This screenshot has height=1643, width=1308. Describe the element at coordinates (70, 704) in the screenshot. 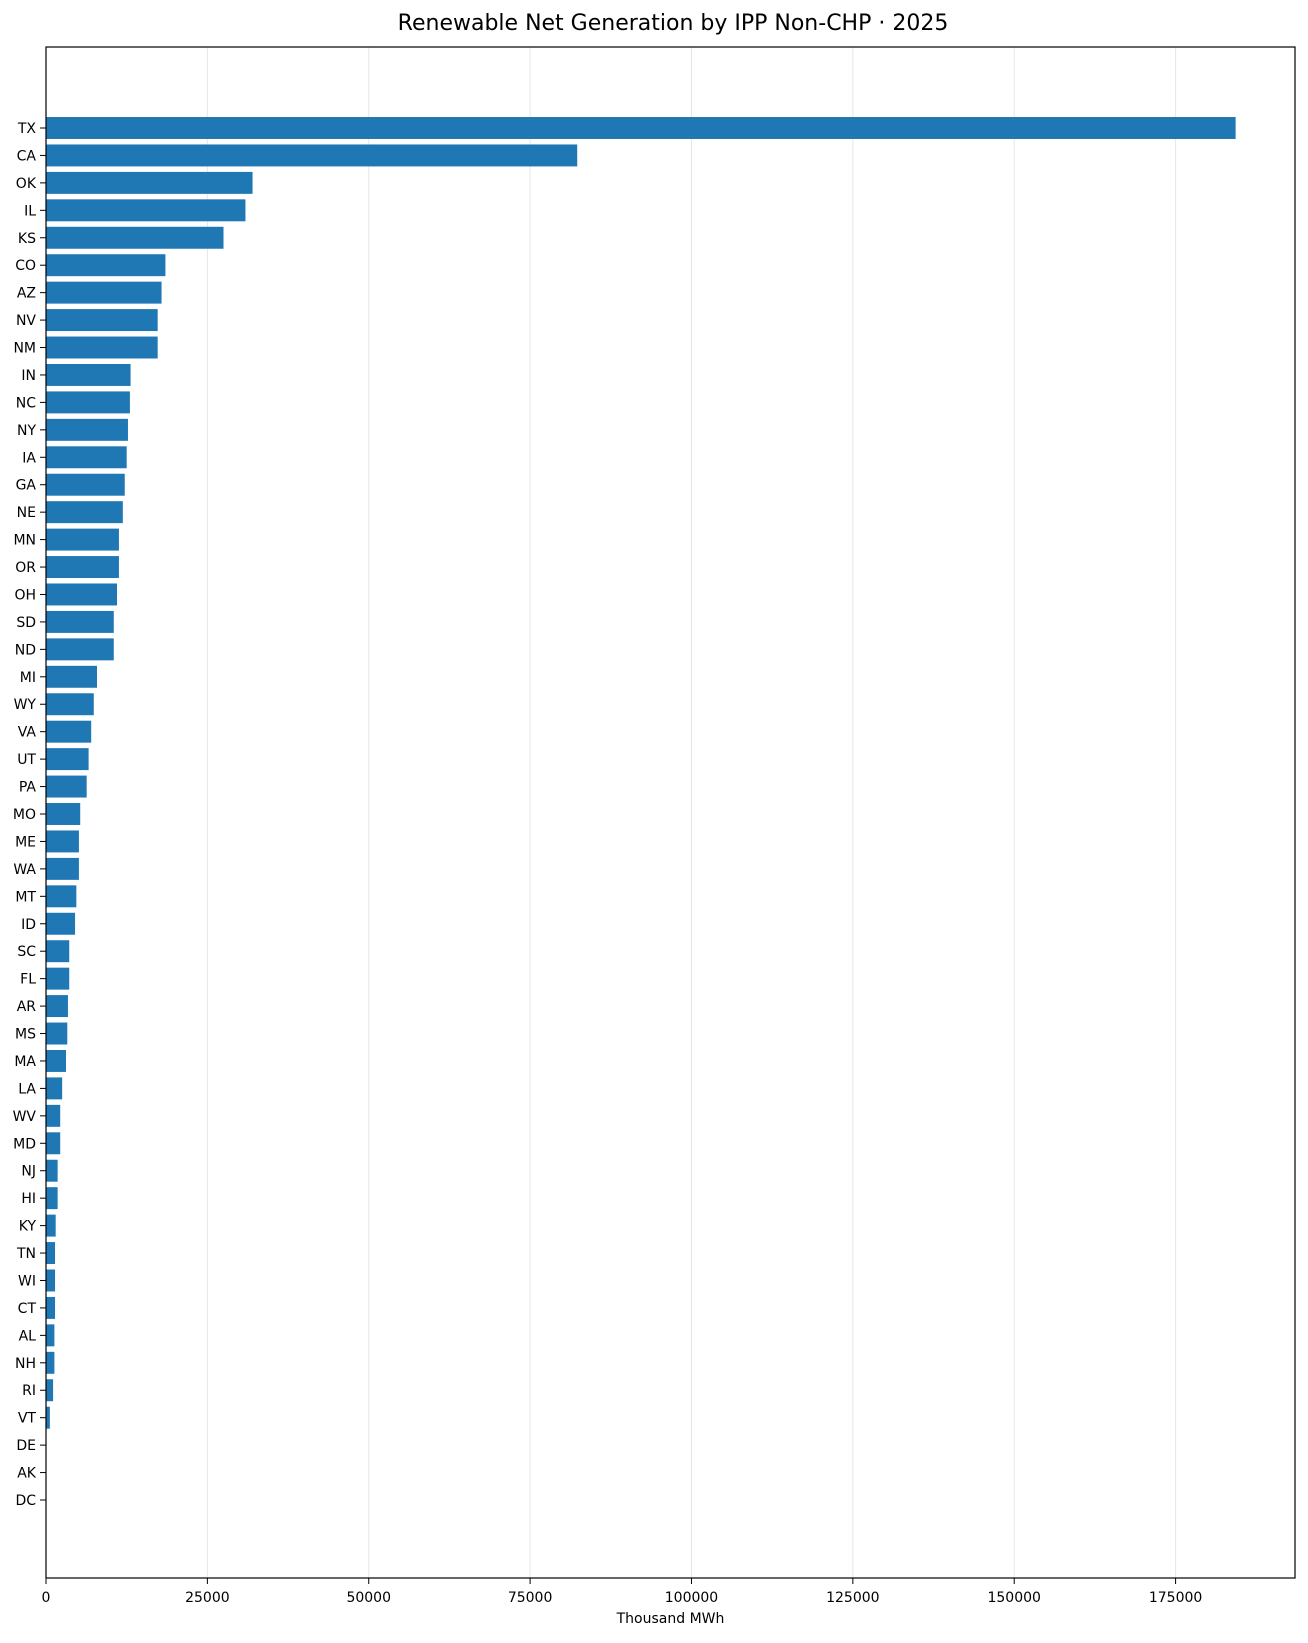

I see `bar-wy` at that location.